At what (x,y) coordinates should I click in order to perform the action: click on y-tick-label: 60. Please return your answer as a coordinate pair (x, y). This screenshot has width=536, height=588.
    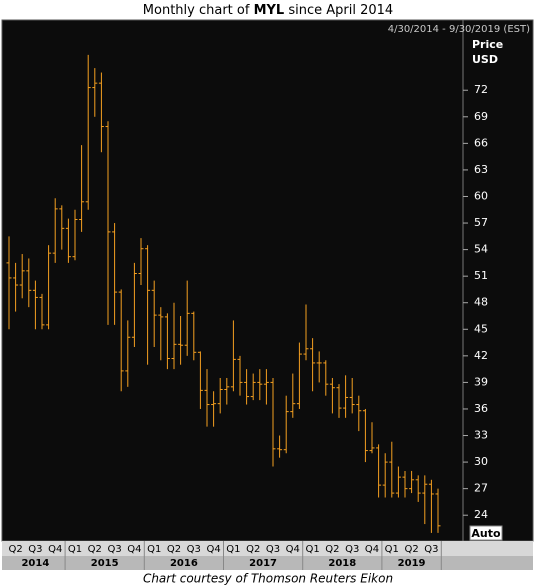
    Looking at the image, I should click on (481, 195).